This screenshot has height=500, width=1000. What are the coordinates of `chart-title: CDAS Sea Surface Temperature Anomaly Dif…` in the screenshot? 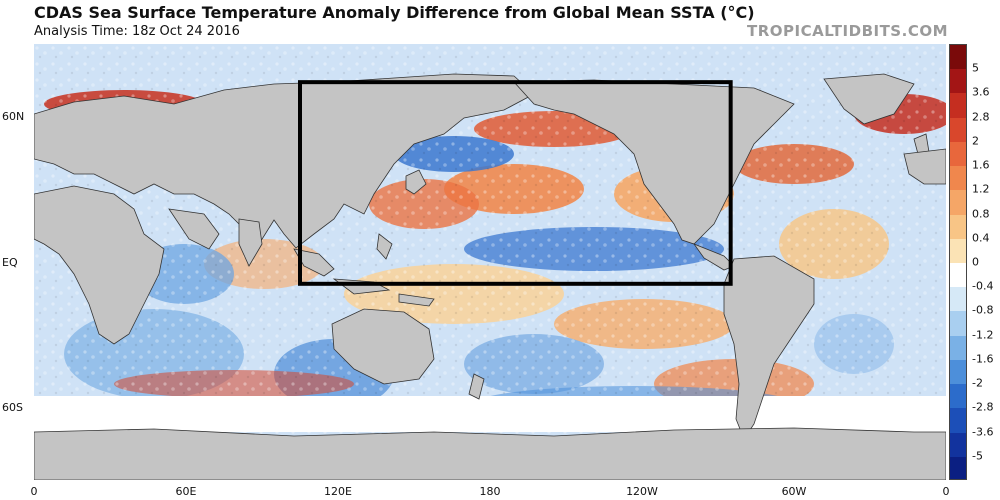 It's located at (394, 12).